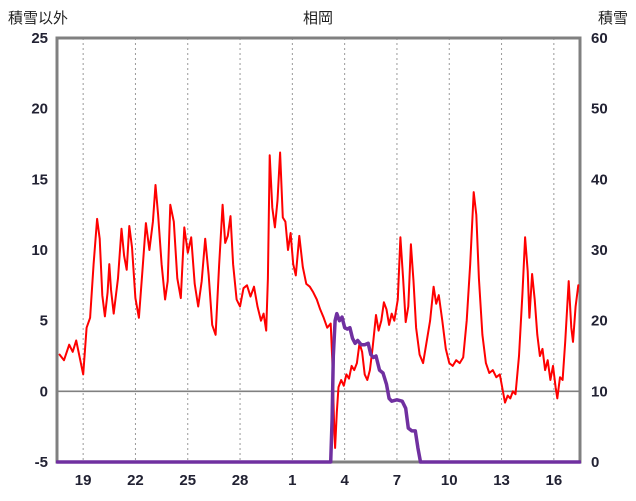 The width and height of the screenshot is (636, 501). Describe the element at coordinates (39, 109) in the screenshot. I see `left-axis-tick-label: 20` at that location.